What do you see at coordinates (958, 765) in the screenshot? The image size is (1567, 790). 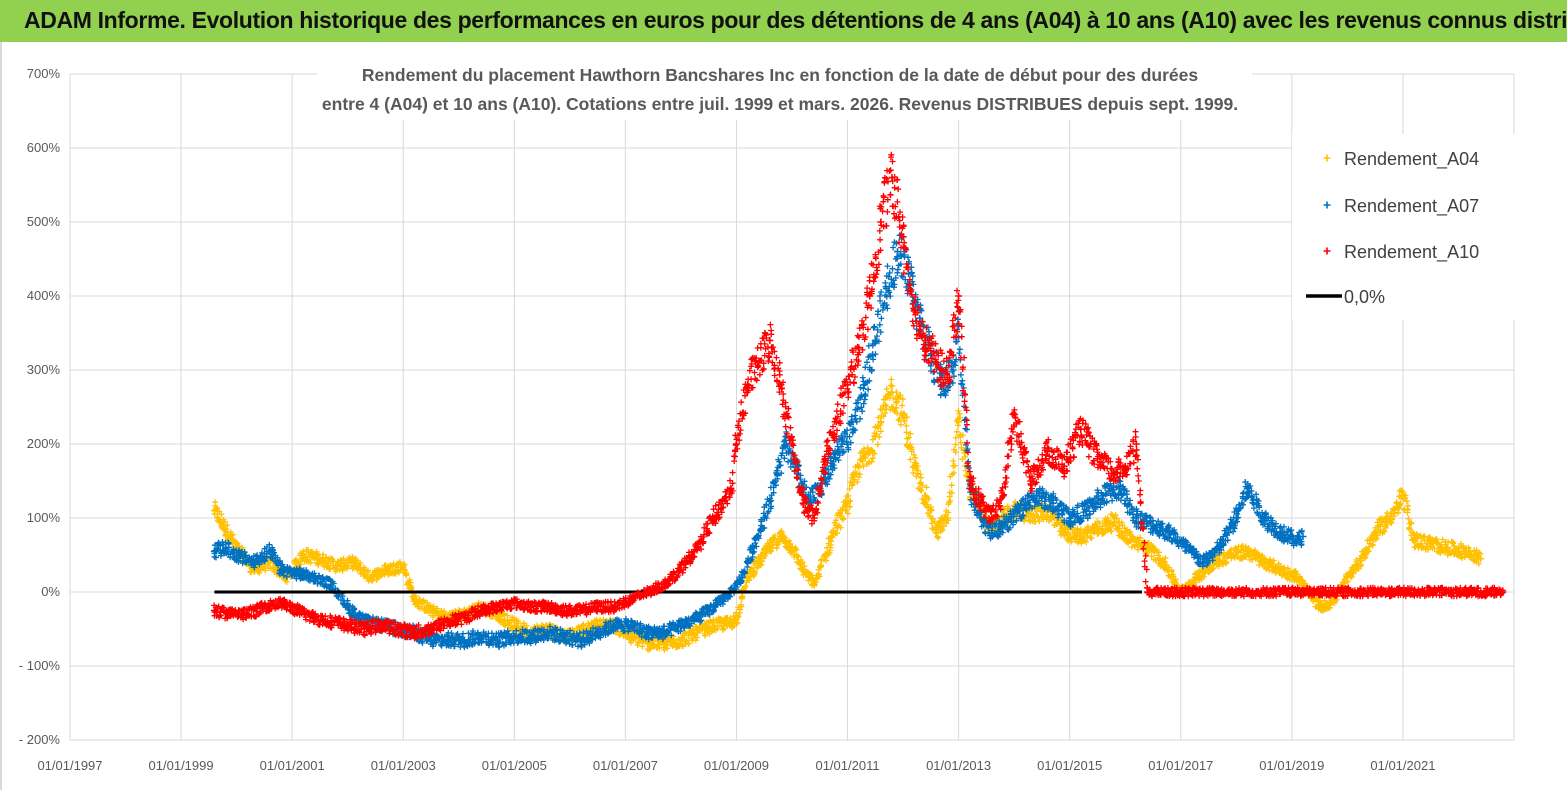 I see `x-tick-label: 01/01/2013` at bounding box center [958, 765].